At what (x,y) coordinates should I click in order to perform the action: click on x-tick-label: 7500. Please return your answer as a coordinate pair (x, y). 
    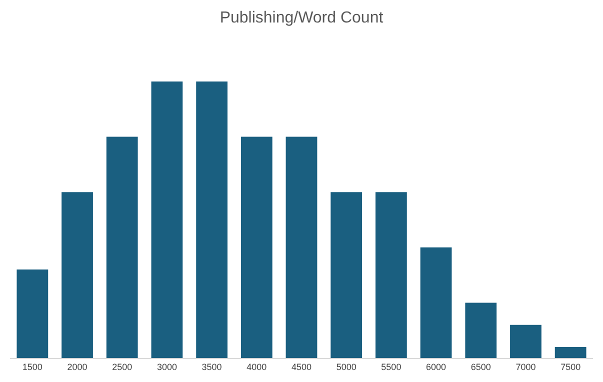
    Looking at the image, I should click on (570, 367).